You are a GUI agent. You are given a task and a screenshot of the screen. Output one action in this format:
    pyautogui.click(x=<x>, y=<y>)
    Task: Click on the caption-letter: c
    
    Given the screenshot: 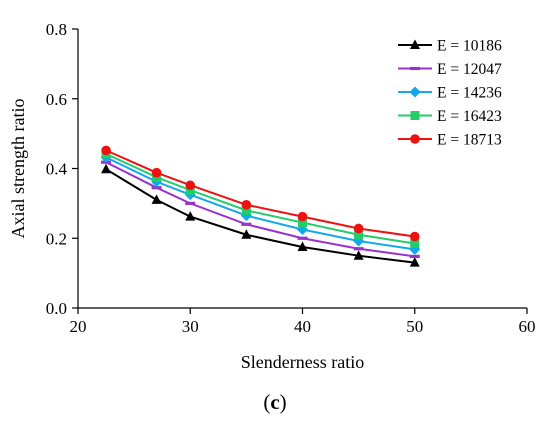 What is the action you would take?
    pyautogui.click(x=275, y=402)
    